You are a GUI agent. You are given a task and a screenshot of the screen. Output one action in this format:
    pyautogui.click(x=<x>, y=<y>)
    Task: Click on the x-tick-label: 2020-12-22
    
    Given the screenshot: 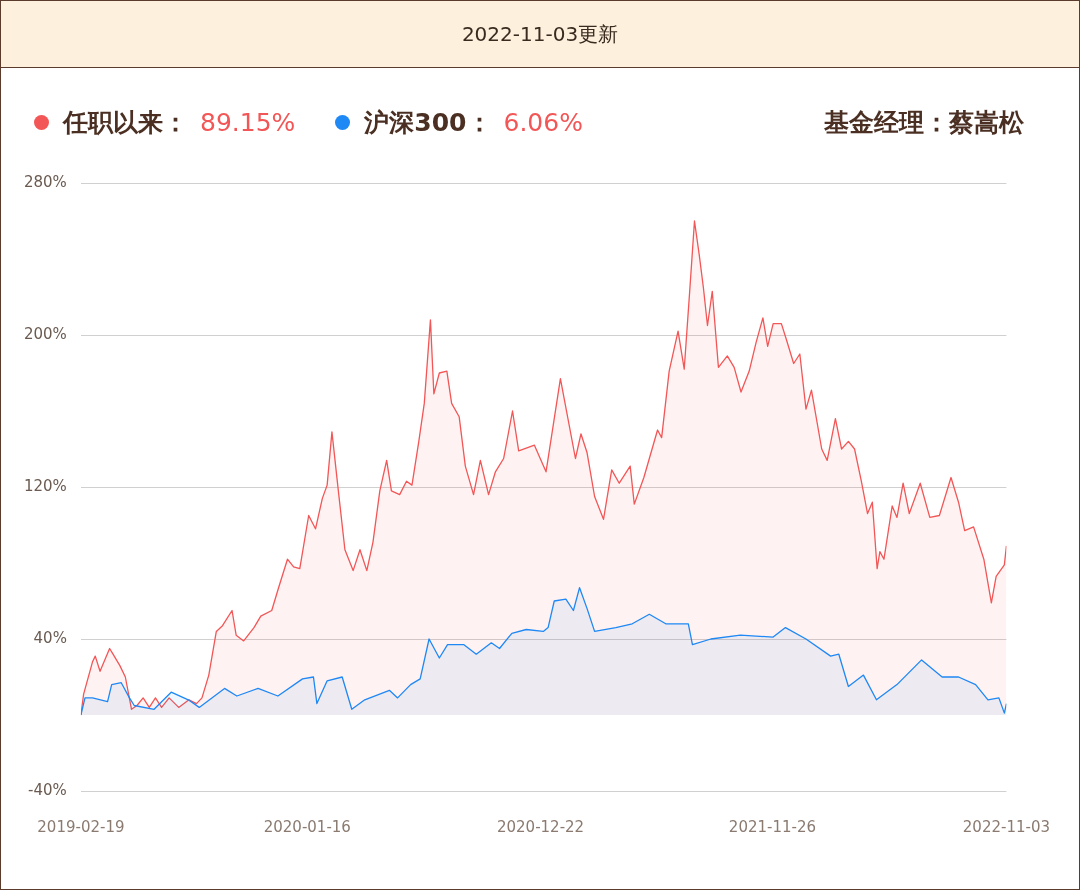 What is the action you would take?
    pyautogui.click(x=540, y=826)
    